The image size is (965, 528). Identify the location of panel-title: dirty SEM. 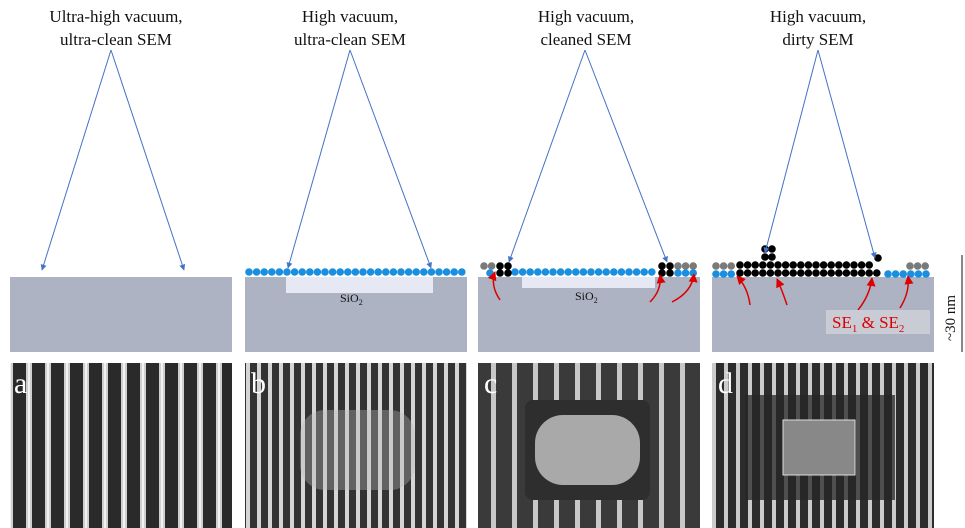
(817, 39).